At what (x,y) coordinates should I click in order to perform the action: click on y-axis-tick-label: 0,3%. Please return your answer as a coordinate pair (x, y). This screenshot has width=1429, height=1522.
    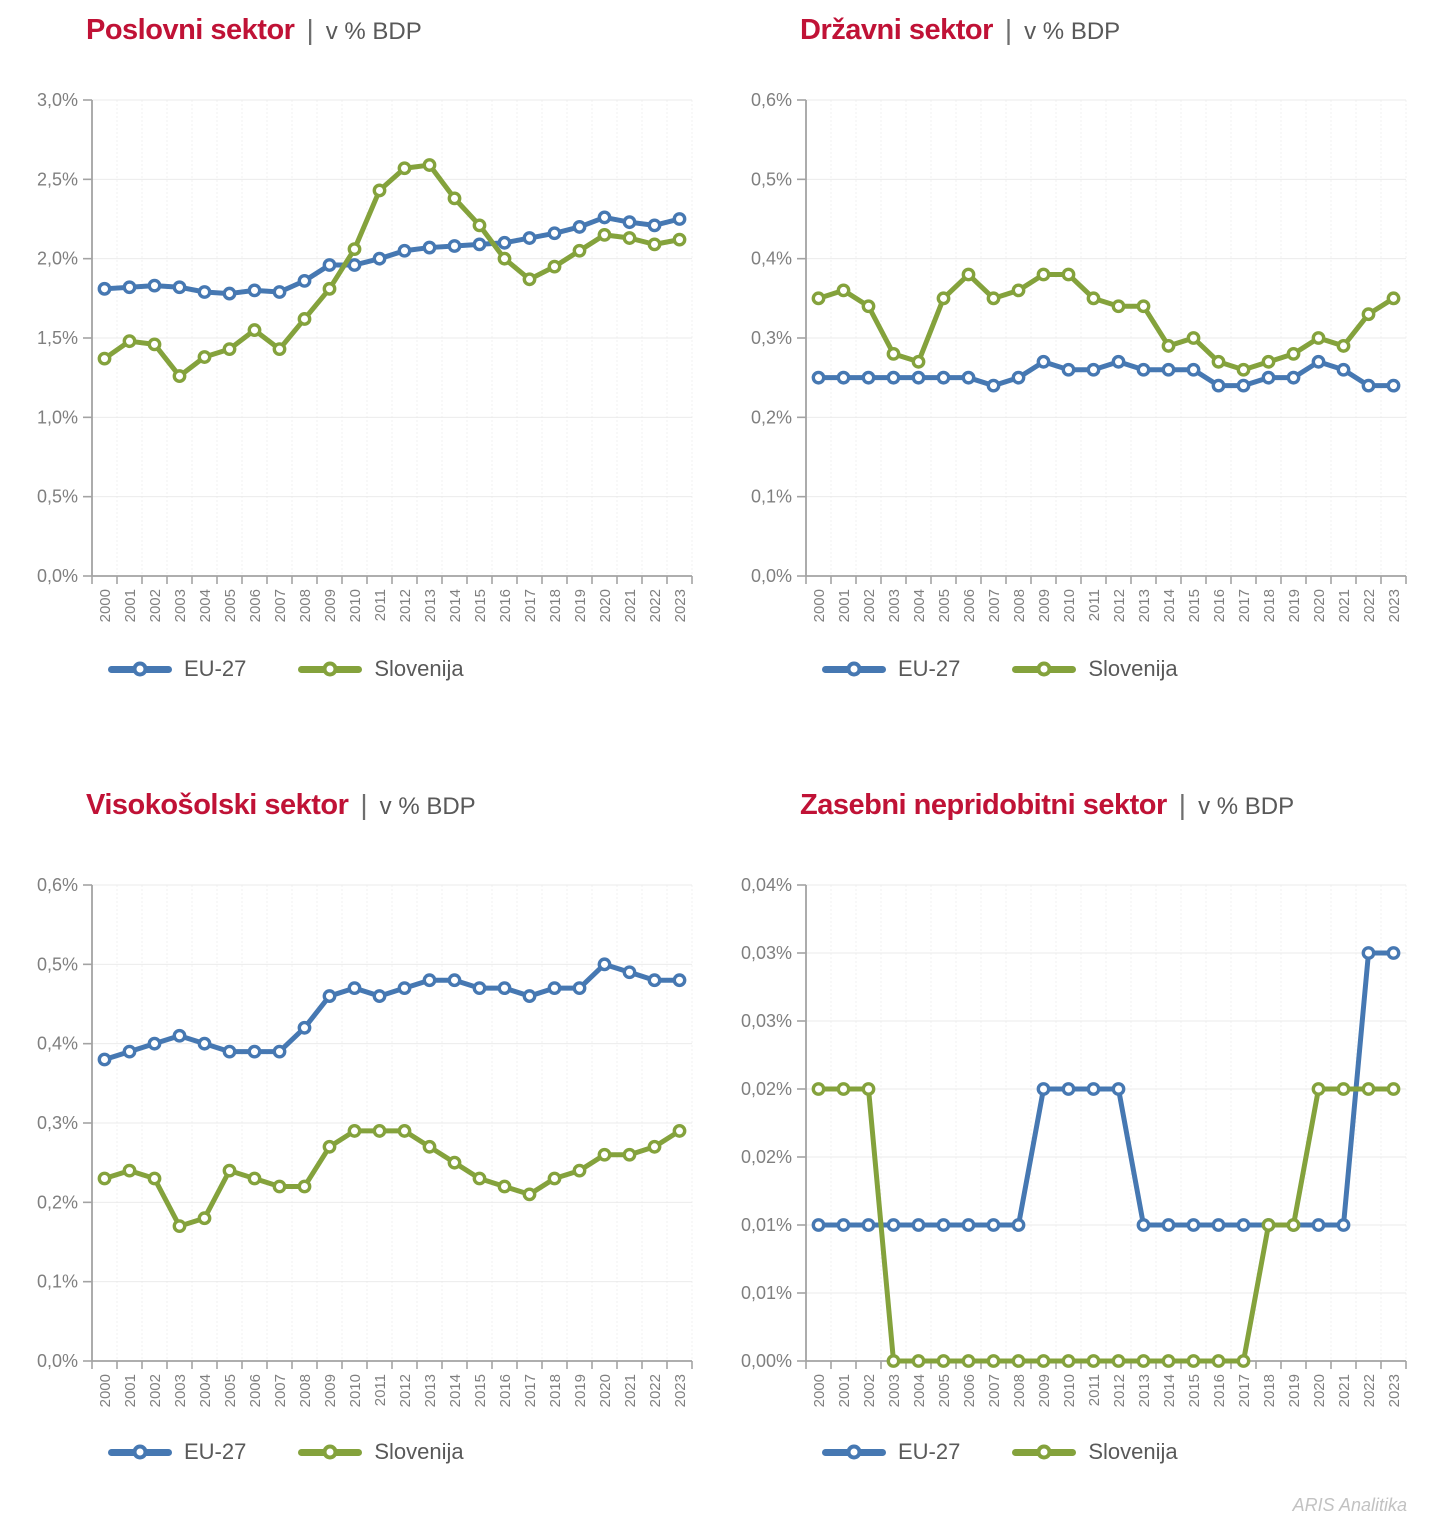
    Looking at the image, I should click on (771, 338).